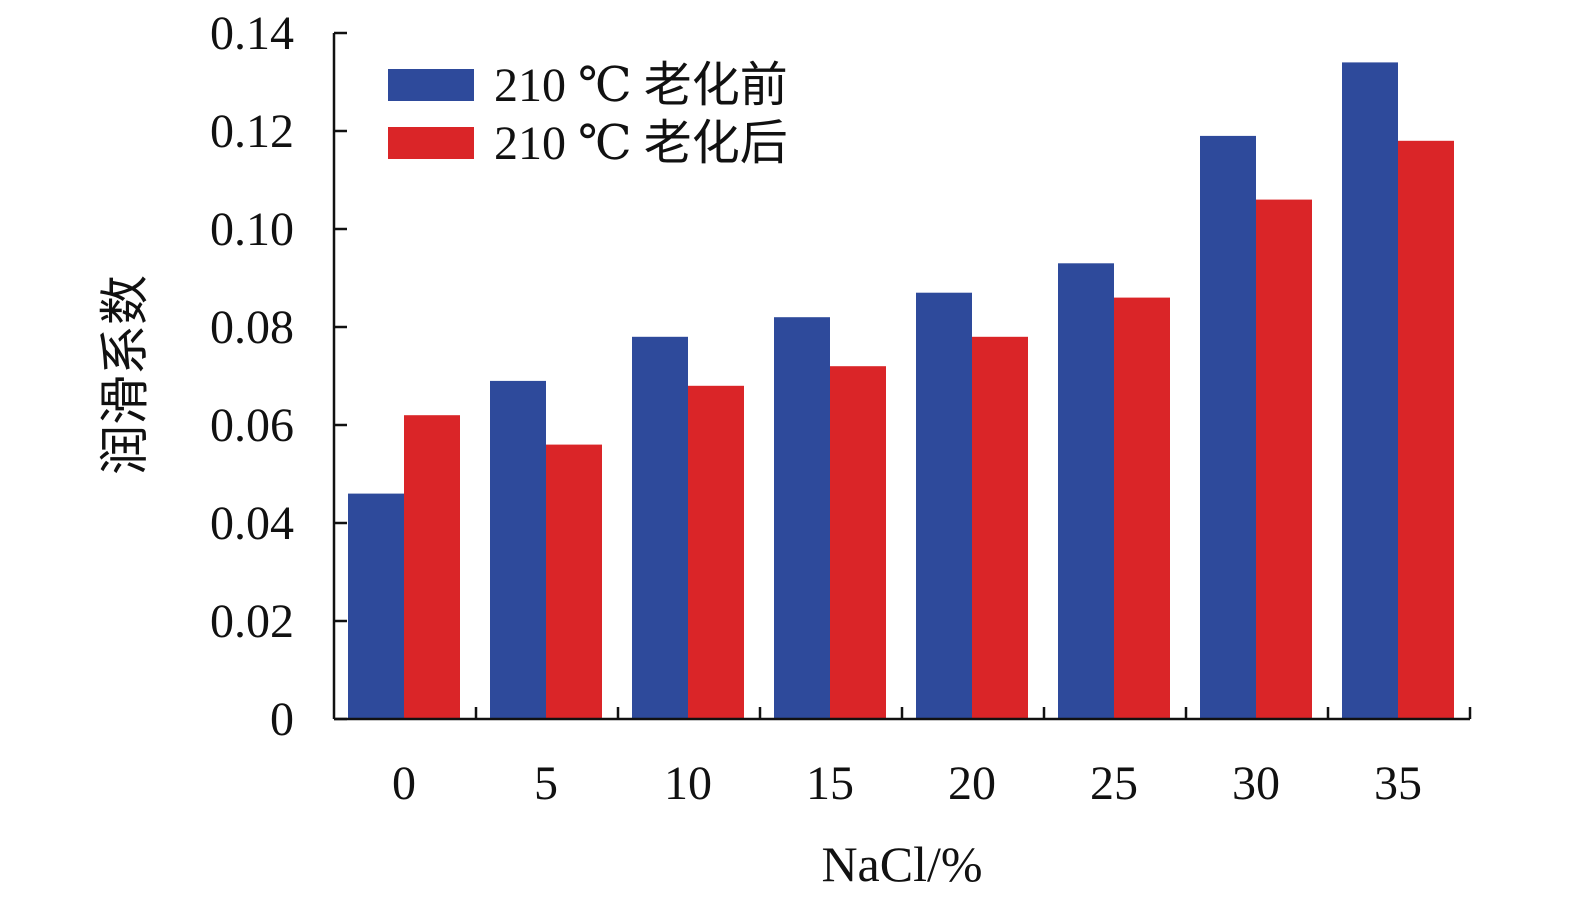 This screenshot has width=1575, height=908. What do you see at coordinates (431, 143) in the screenshot?
I see `legend-swatch-after` at bounding box center [431, 143].